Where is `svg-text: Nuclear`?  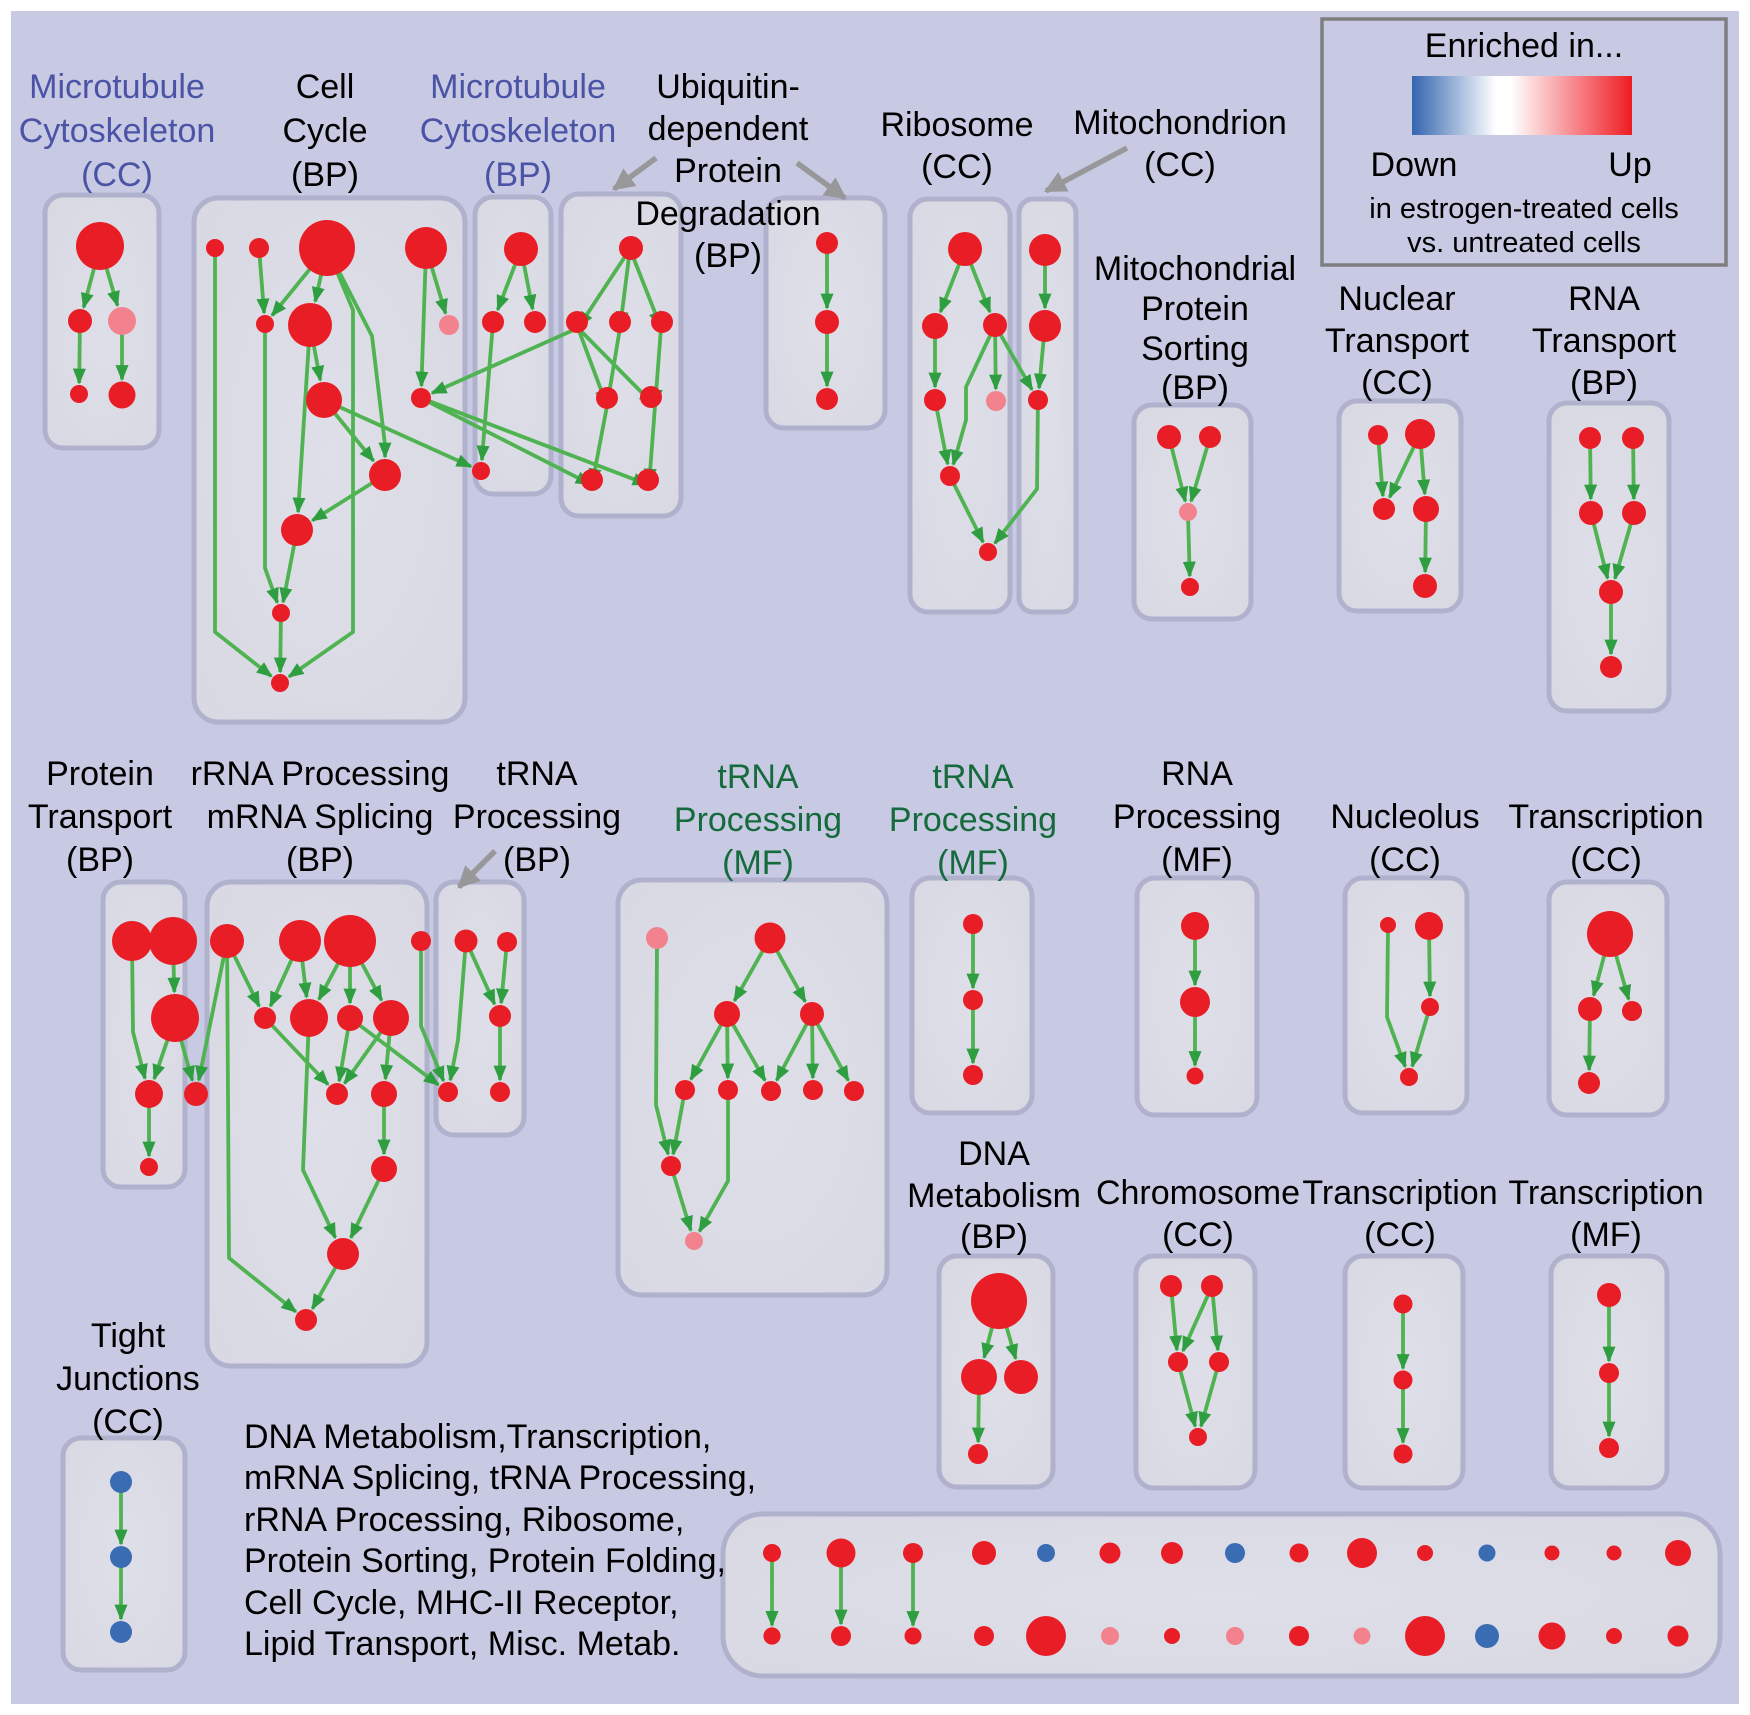
svg-text: Nuclear is located at coordinates (1396, 299).